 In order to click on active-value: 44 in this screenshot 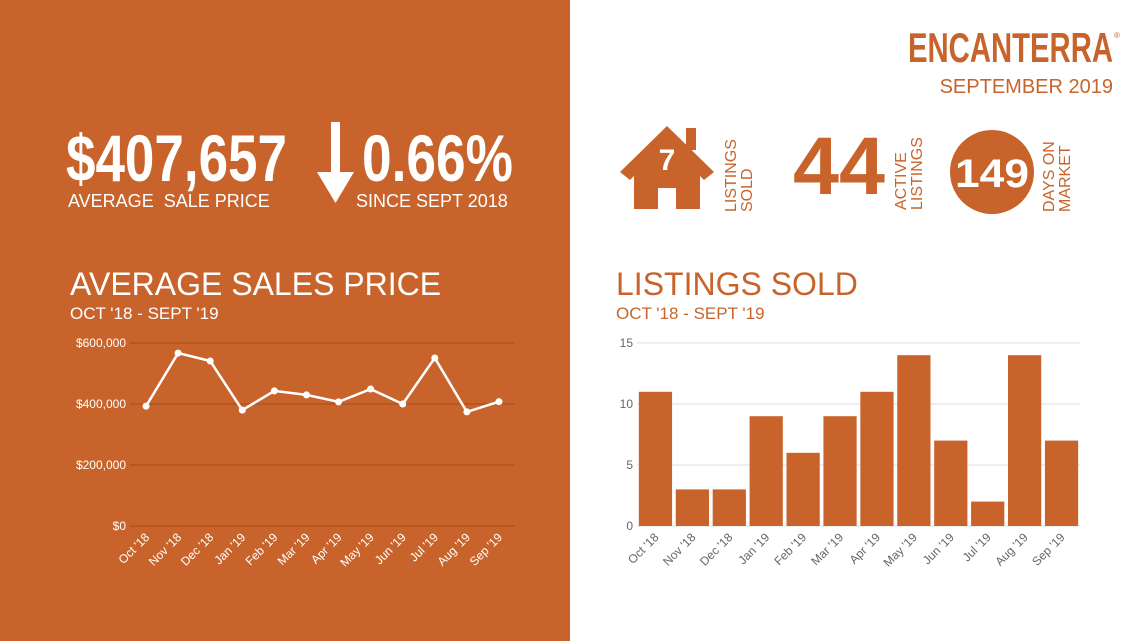, I will do `click(839, 166)`.